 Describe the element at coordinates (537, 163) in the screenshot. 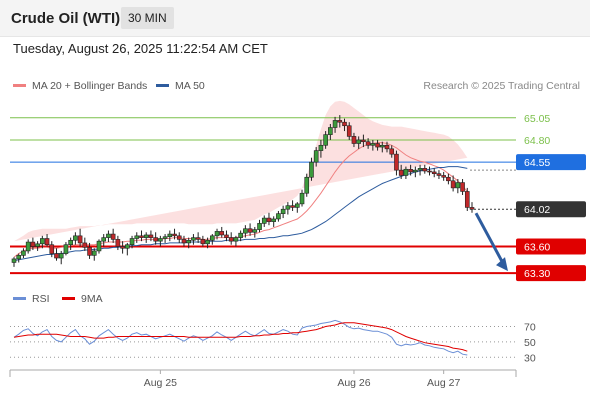

I see `level-label-text: 64.55` at that location.